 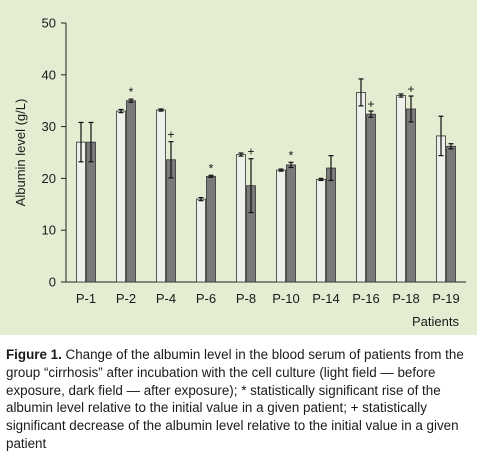 I want to click on y-tick-label: 20, so click(x=49, y=178).